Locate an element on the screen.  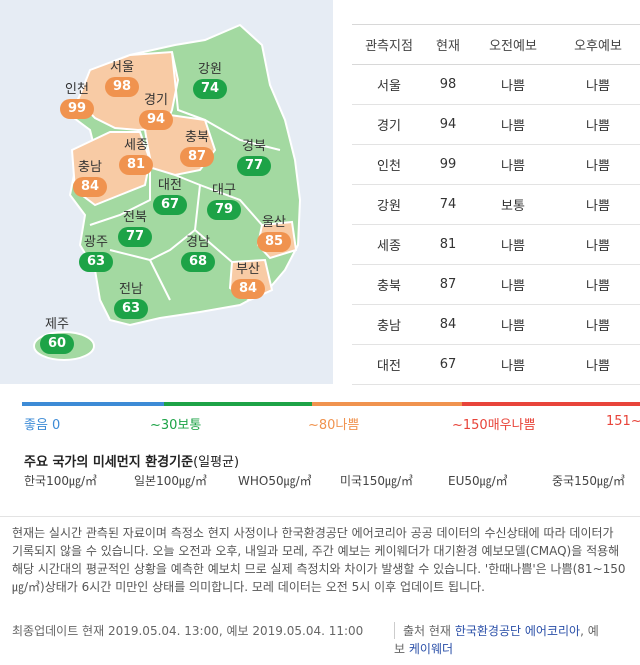
map-region-label: 전북 77 is located at coordinates (135, 228).